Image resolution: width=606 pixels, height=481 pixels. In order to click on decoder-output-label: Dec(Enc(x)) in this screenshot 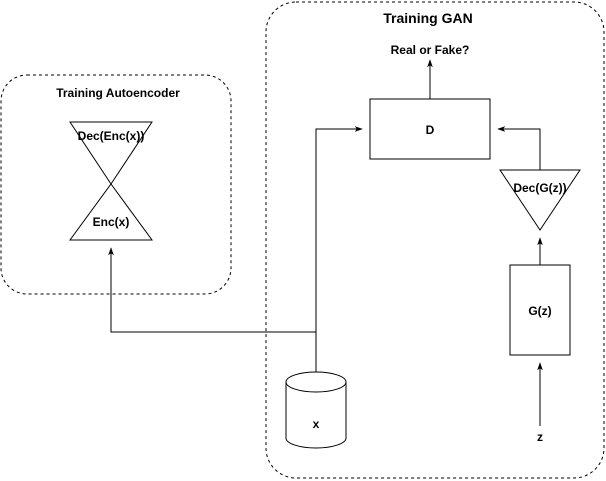, I will do `click(111, 136)`.